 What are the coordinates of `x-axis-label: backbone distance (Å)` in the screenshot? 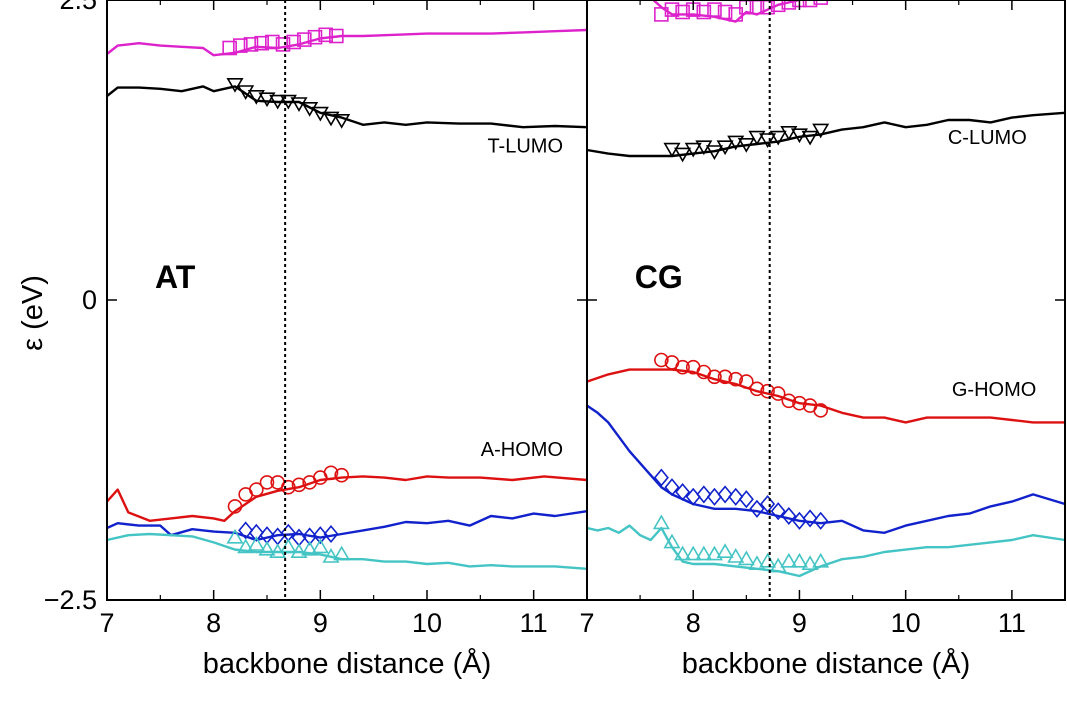 It's located at (347, 663).